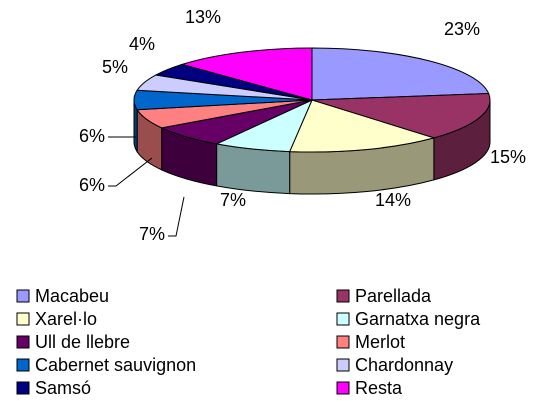 This screenshot has width=538, height=405. I want to click on legend-label: Ull de llebre, so click(82, 342).